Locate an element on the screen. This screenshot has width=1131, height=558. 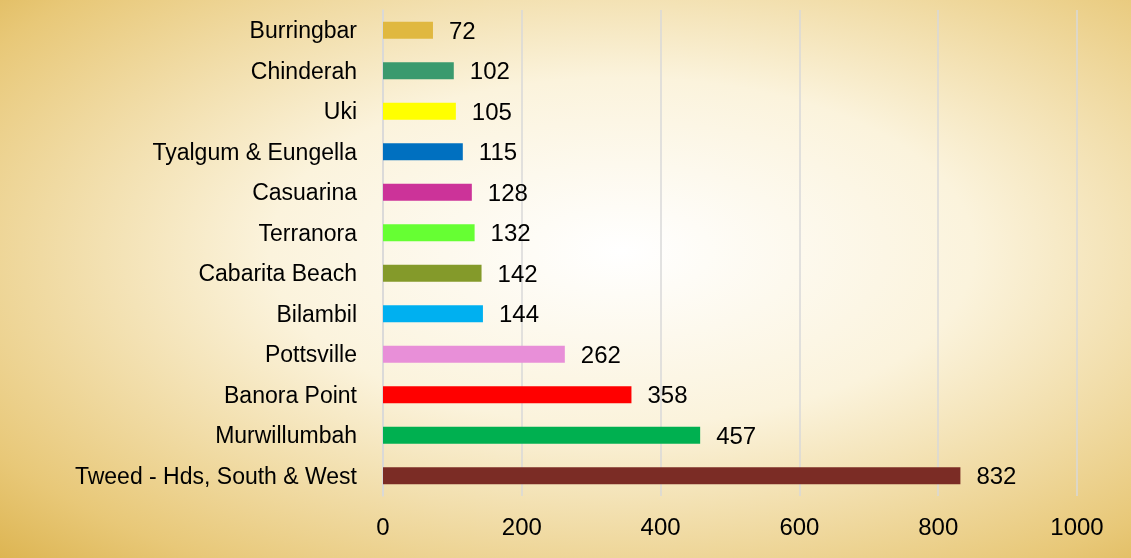
x-tick-label: 1000 is located at coordinates (1077, 526).